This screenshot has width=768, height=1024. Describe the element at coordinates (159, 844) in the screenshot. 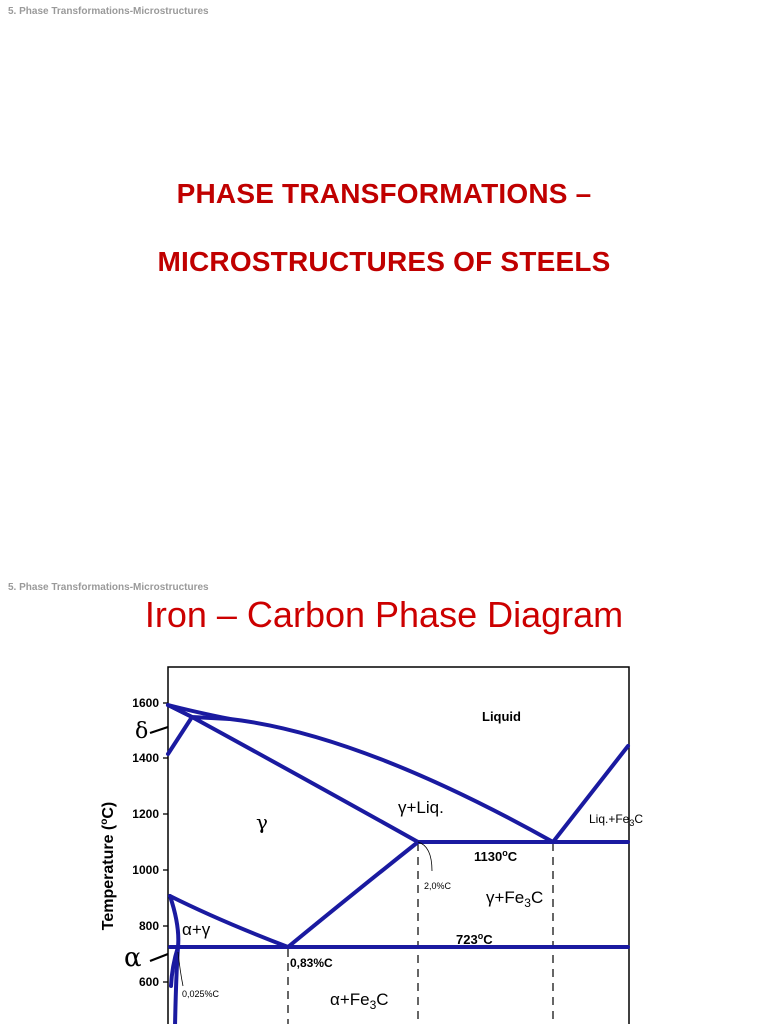

I see `label-pointers` at that location.